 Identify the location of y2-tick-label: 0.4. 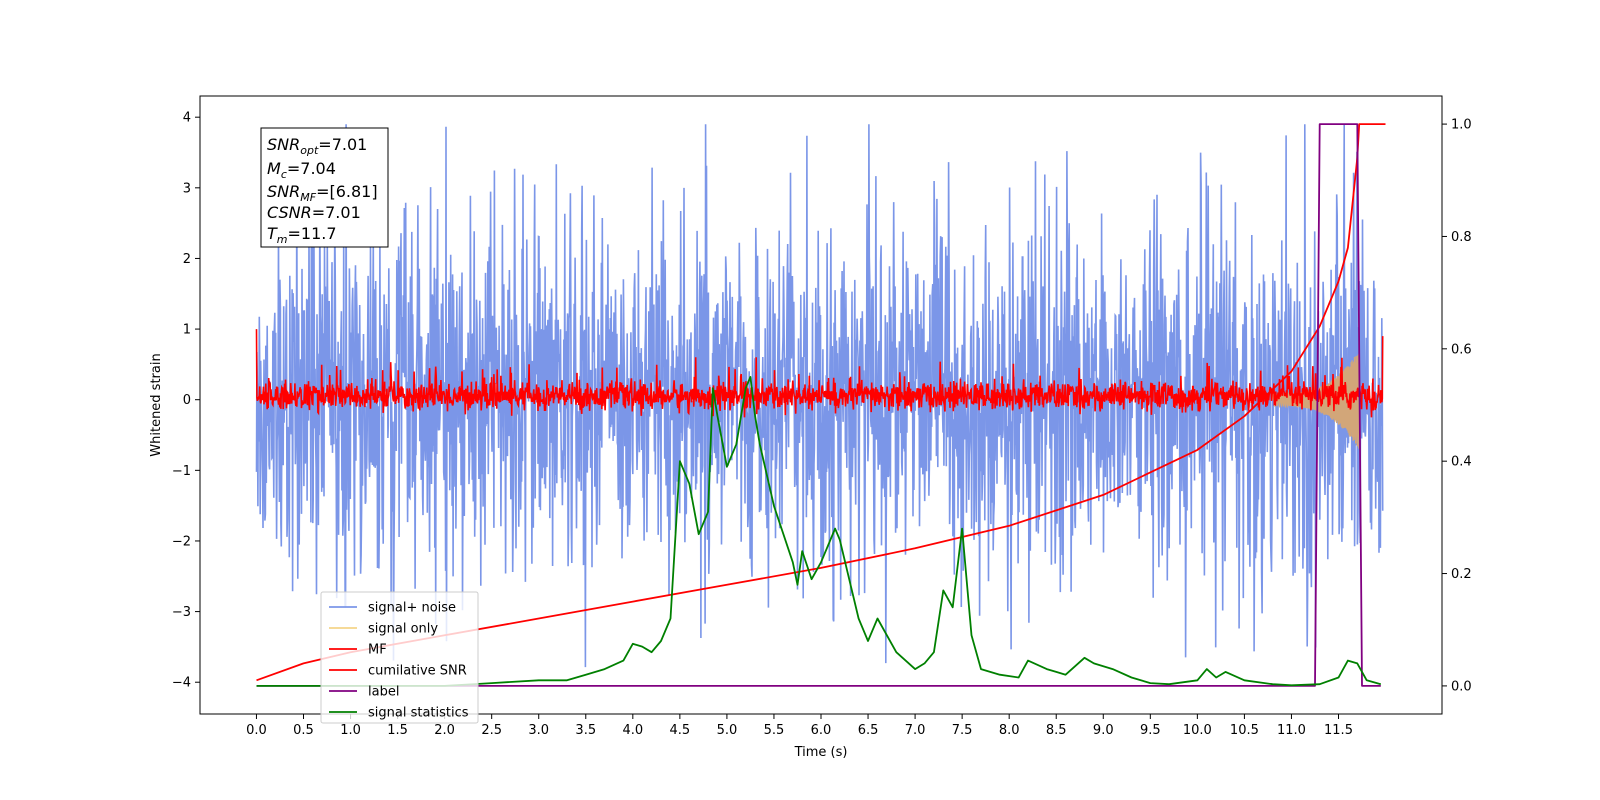
(1461, 462).